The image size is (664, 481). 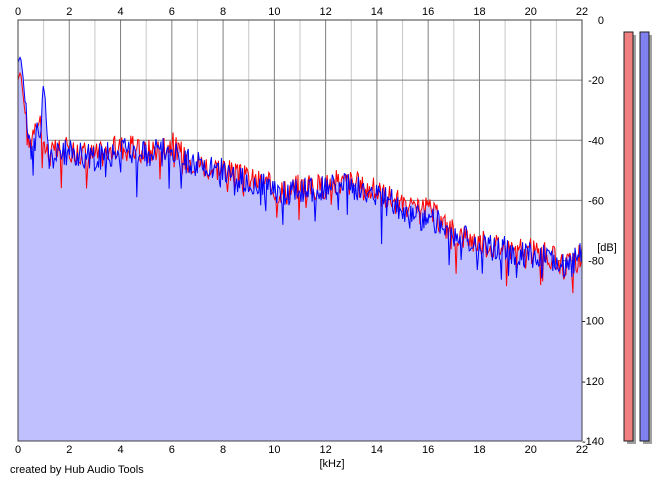 What do you see at coordinates (596, 201) in the screenshot?
I see `y-tick-label: -60` at bounding box center [596, 201].